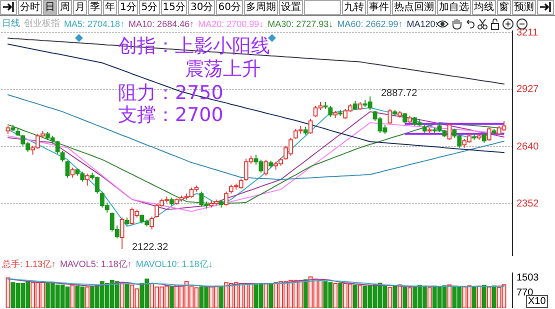 This screenshot has width=555, height=309. What do you see at coordinates (454, 7) in the screenshot?
I see `text: 加自选` at bounding box center [454, 7].